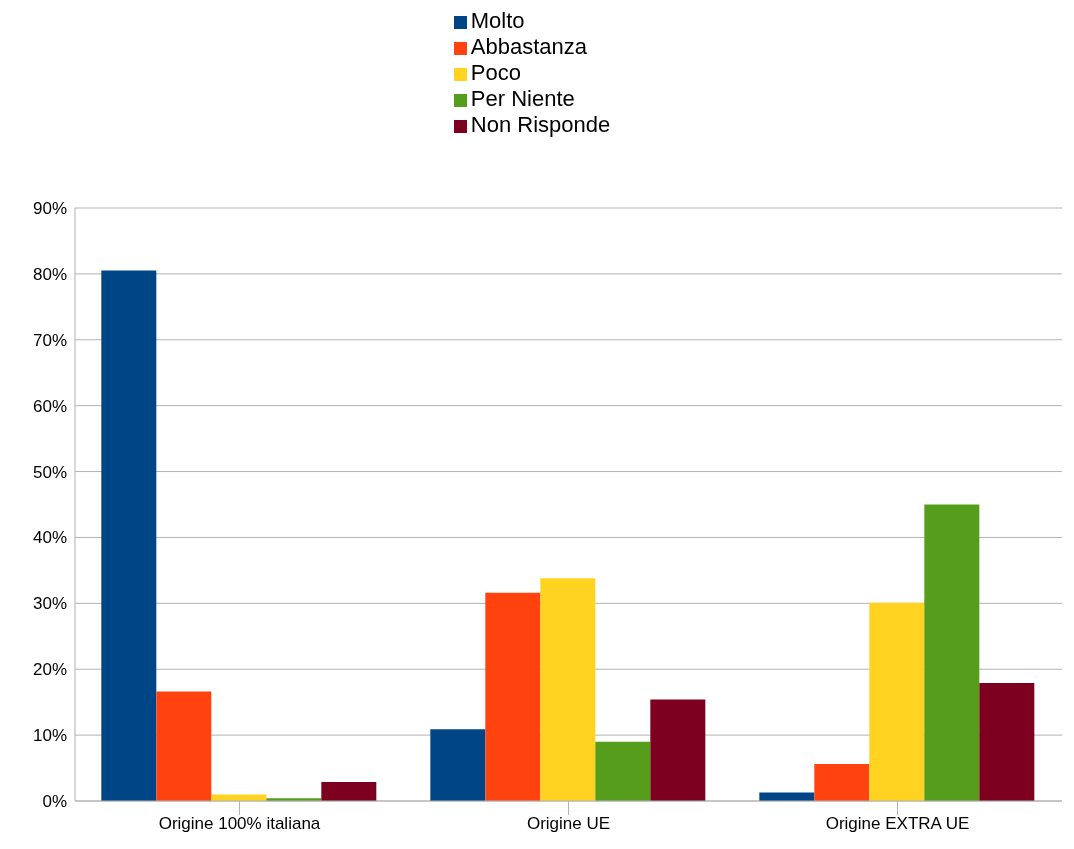 This screenshot has height=849, width=1074. Describe the element at coordinates (49, 604) in the screenshot. I see `y-tick-label: 30%` at that location.